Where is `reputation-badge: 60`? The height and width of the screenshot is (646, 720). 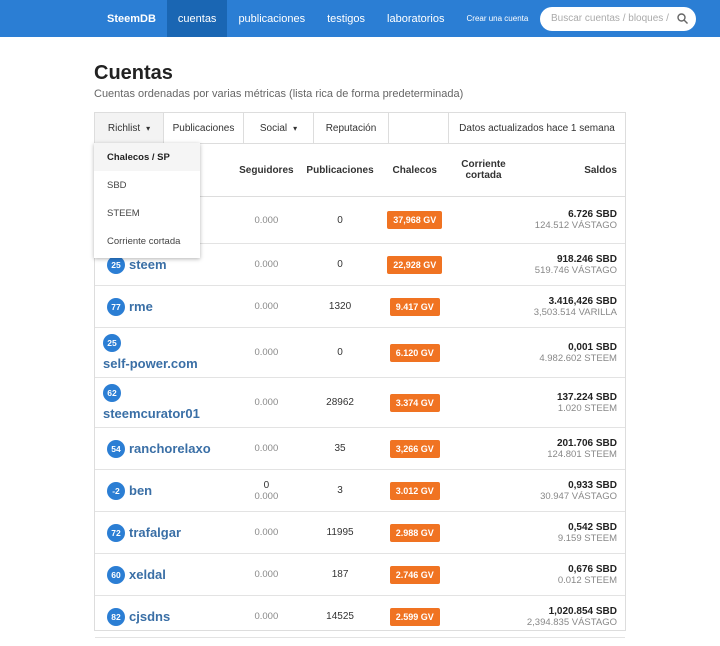 reputation-badge: 60 is located at coordinates (116, 574).